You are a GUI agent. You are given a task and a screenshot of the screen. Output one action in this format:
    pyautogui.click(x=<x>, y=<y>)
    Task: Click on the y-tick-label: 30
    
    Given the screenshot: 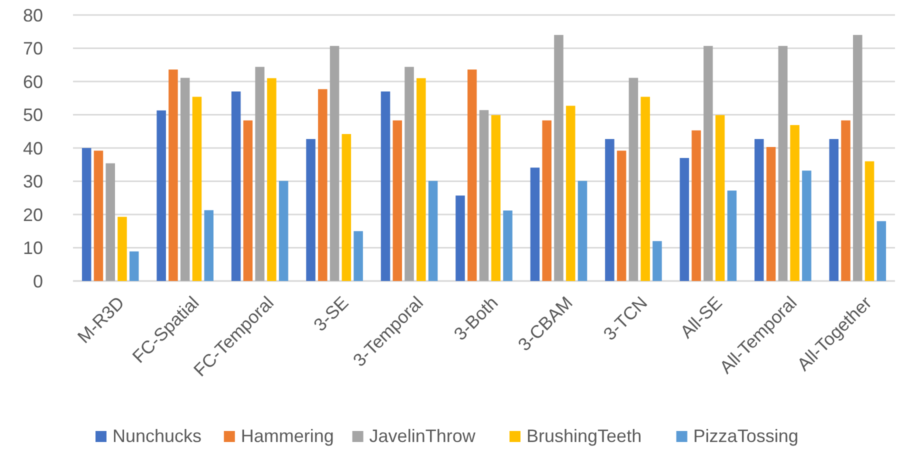 What is the action you would take?
    pyautogui.click(x=32, y=182)
    